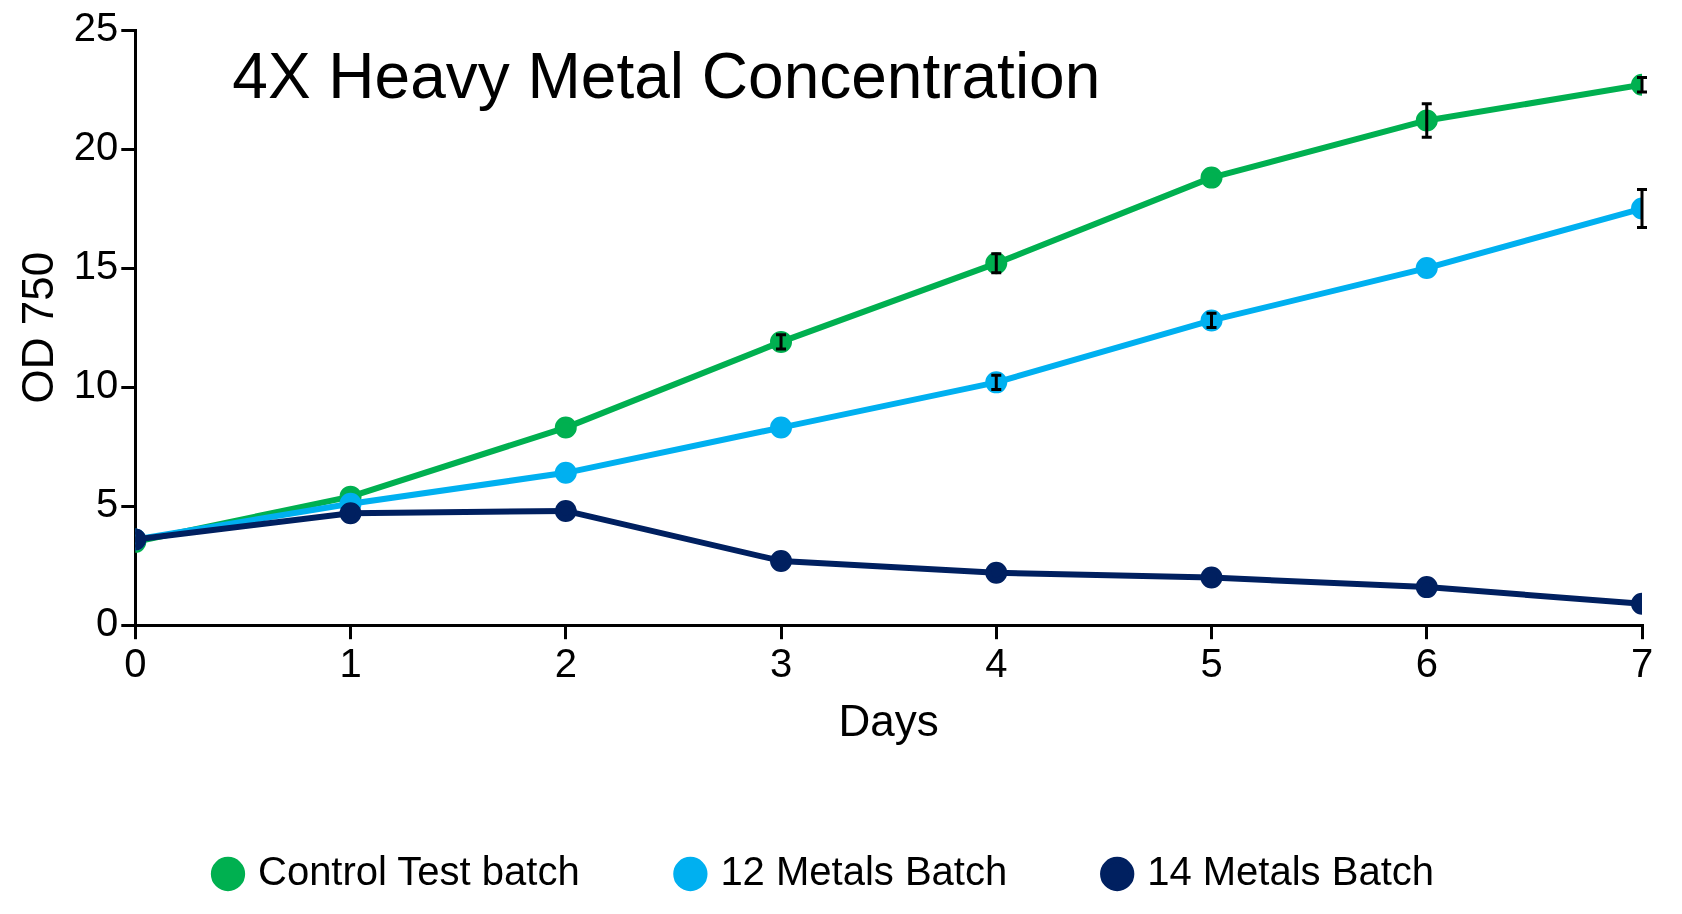 This screenshot has width=1682, height=914. Describe the element at coordinates (37, 327) in the screenshot. I see `y-axis-title: OD 750` at that location.